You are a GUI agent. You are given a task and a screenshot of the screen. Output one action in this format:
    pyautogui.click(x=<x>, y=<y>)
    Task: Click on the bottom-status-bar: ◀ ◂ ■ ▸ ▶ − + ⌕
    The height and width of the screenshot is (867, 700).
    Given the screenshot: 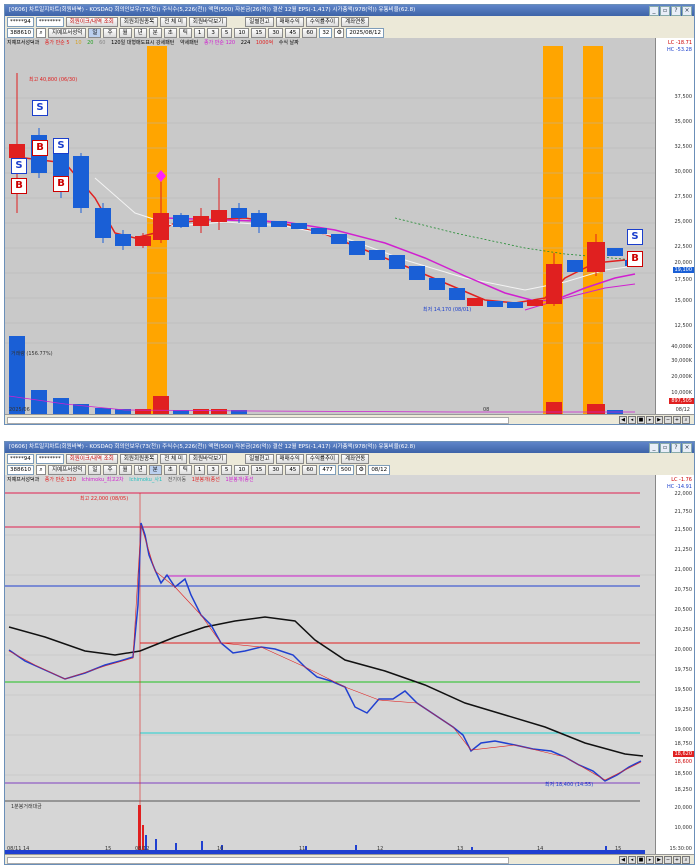 What is the action you would take?
    pyautogui.click(x=349, y=859)
    